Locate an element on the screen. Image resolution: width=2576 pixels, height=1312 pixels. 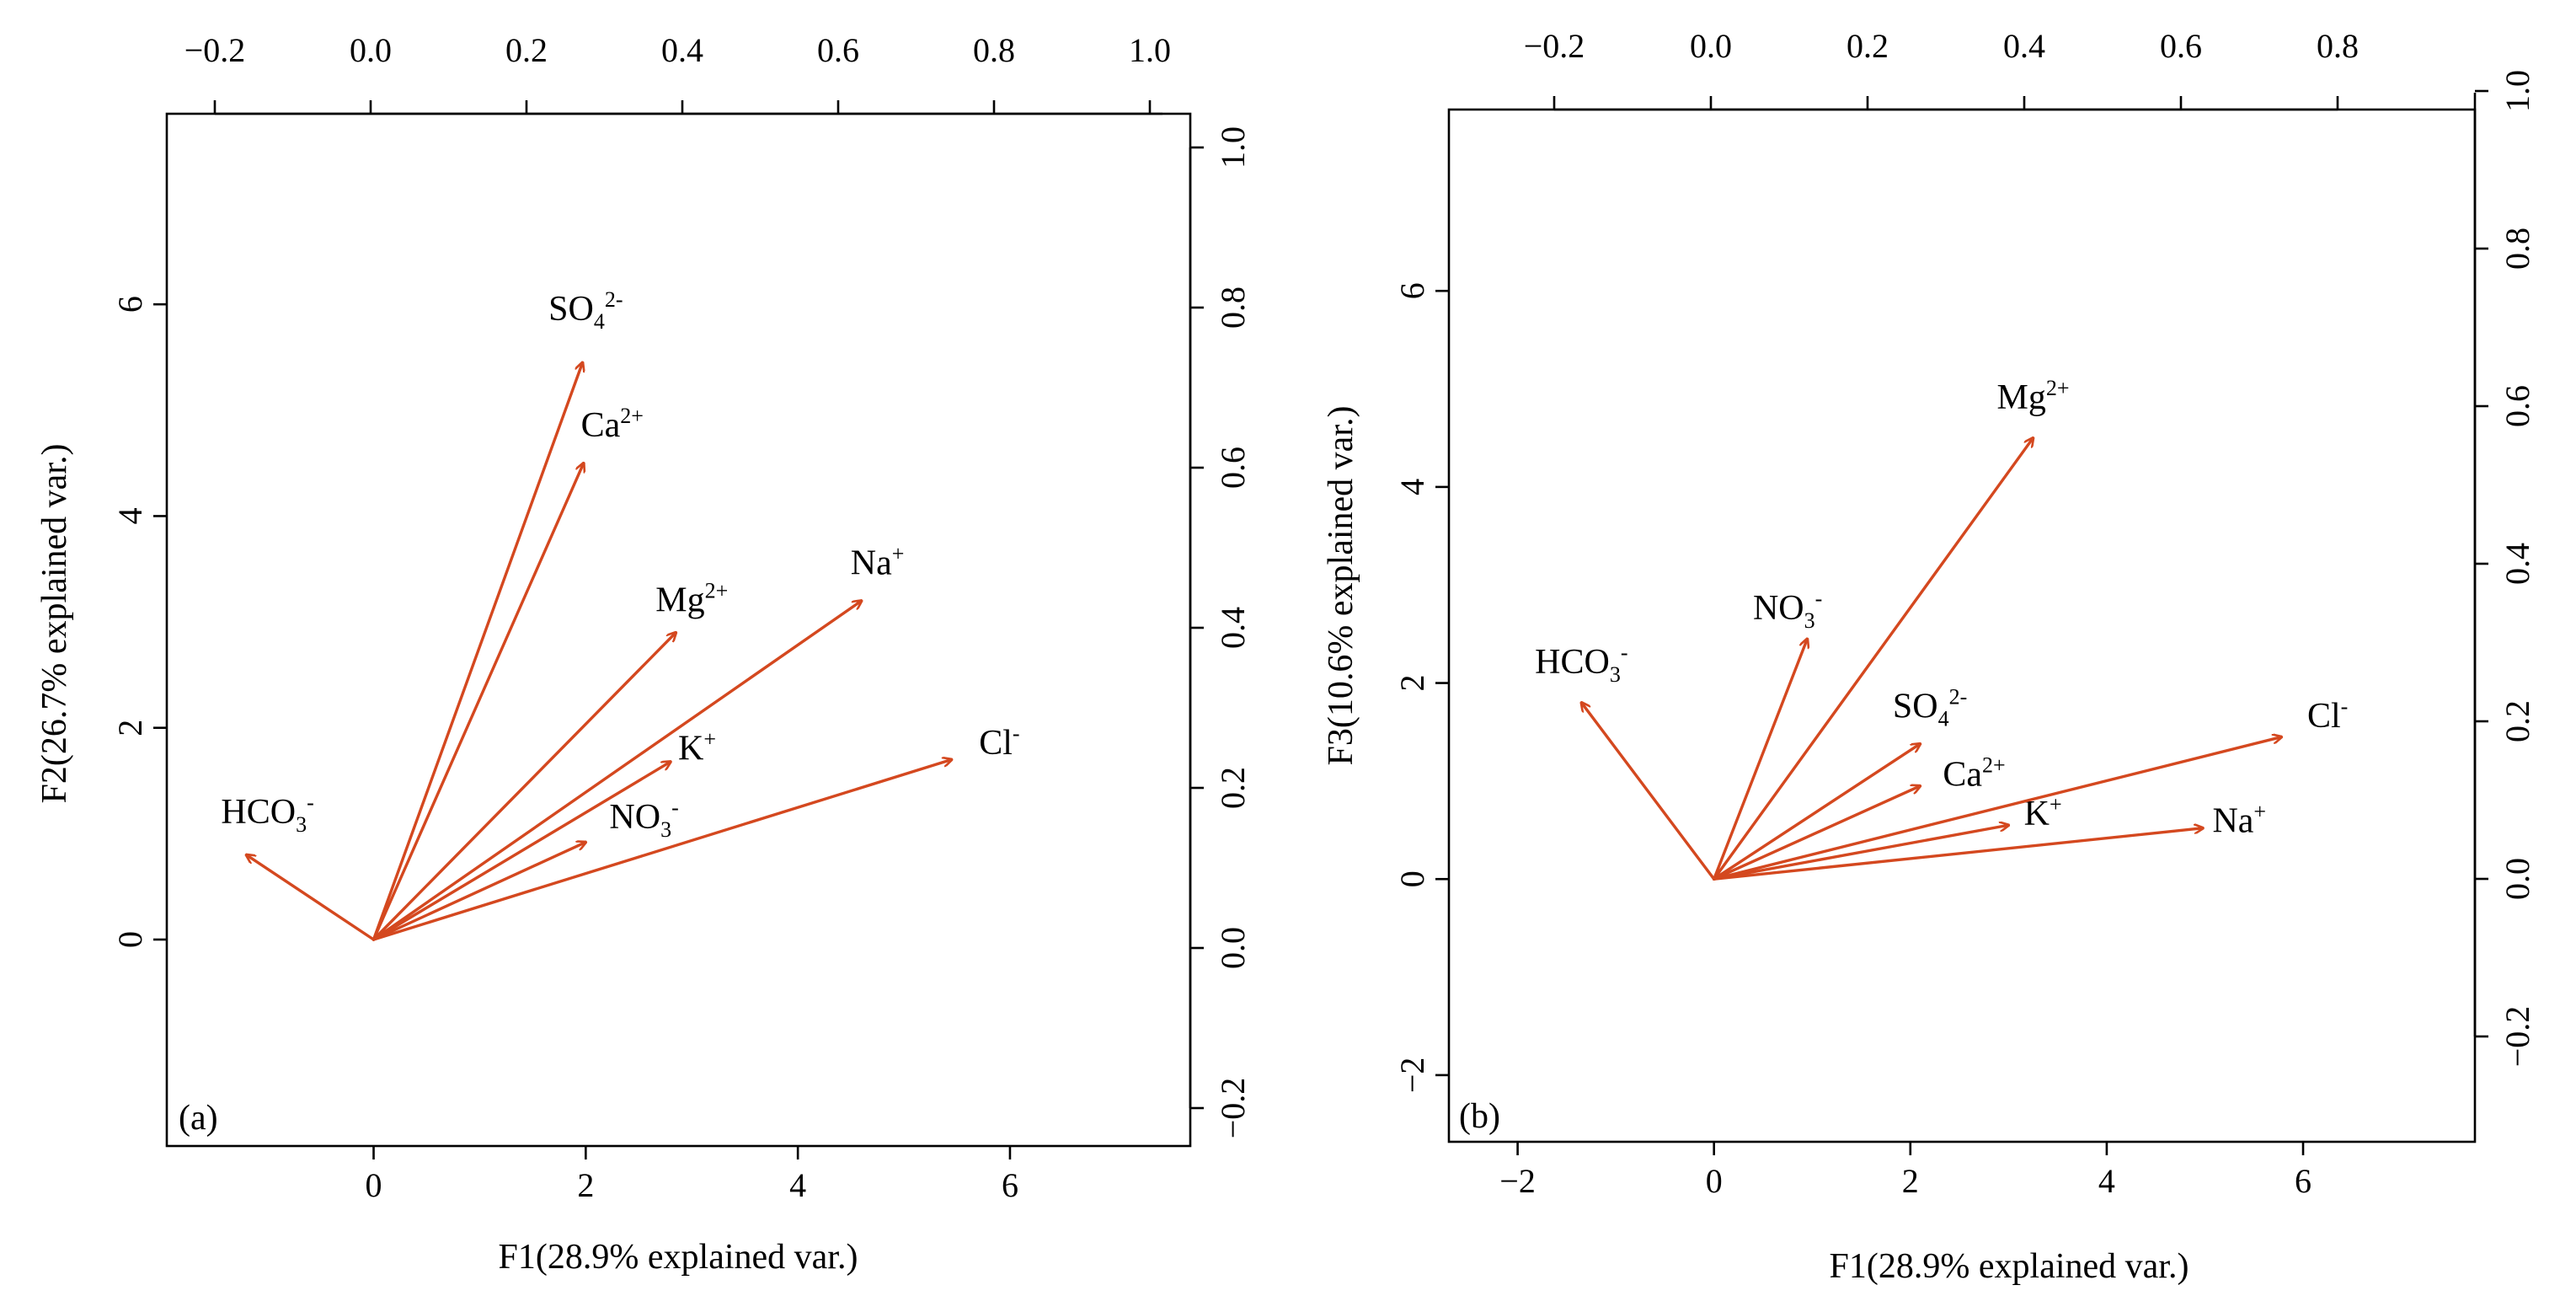
right-loading-axis-b: −0.2 0.0 0.2 0.4 0.6 0.8 1.0 is located at coordinates (2504, 569).